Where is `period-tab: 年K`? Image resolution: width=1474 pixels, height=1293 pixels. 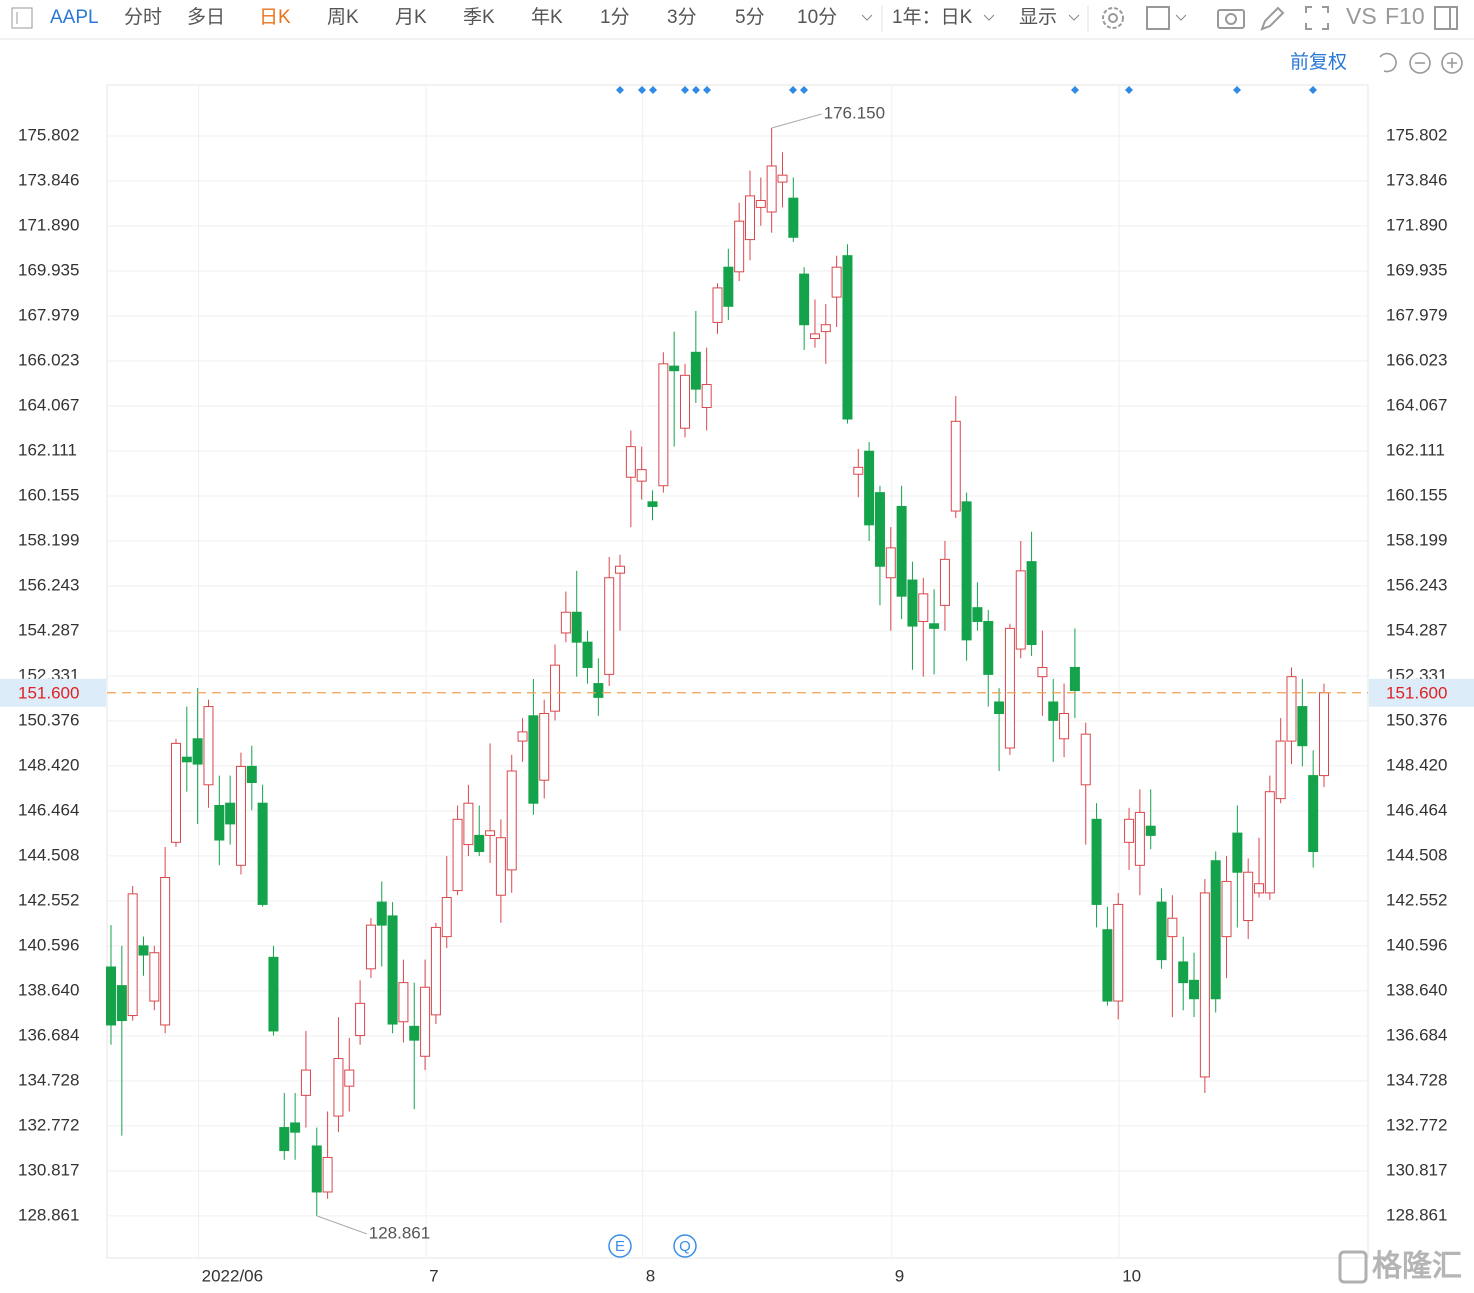 period-tab: 年K is located at coordinates (547, 17).